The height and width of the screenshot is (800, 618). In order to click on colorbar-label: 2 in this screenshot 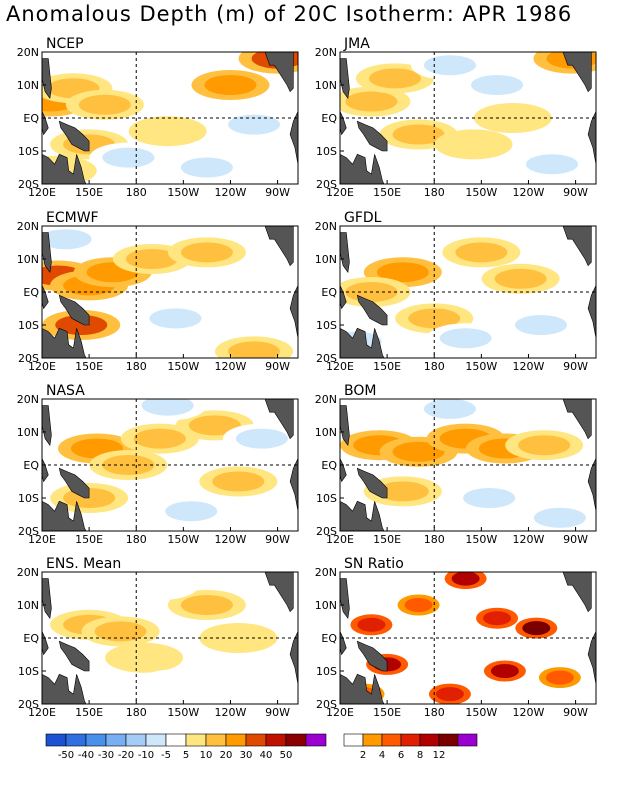, I will do `click(363, 755)`.